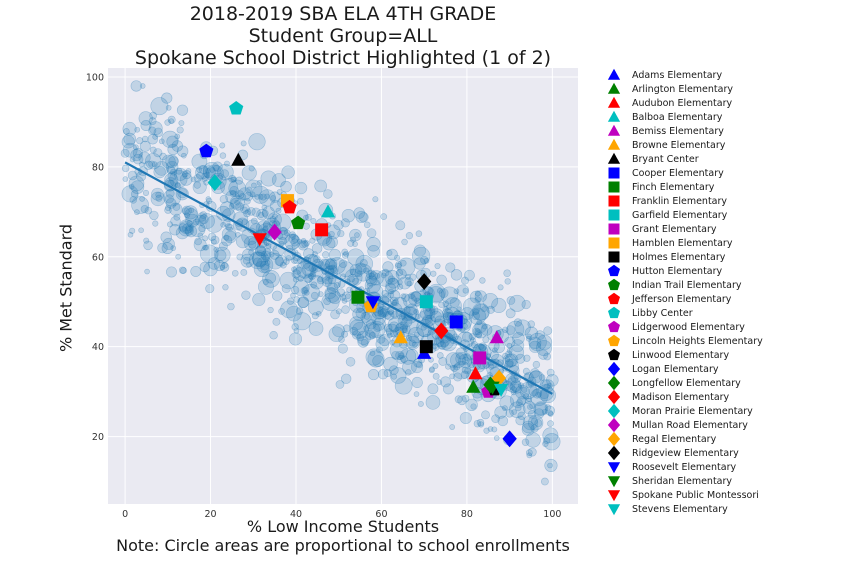  What do you see at coordinates (683, 313) in the screenshot?
I see `legend-item-libby-center: Libby Center` at bounding box center [683, 313].